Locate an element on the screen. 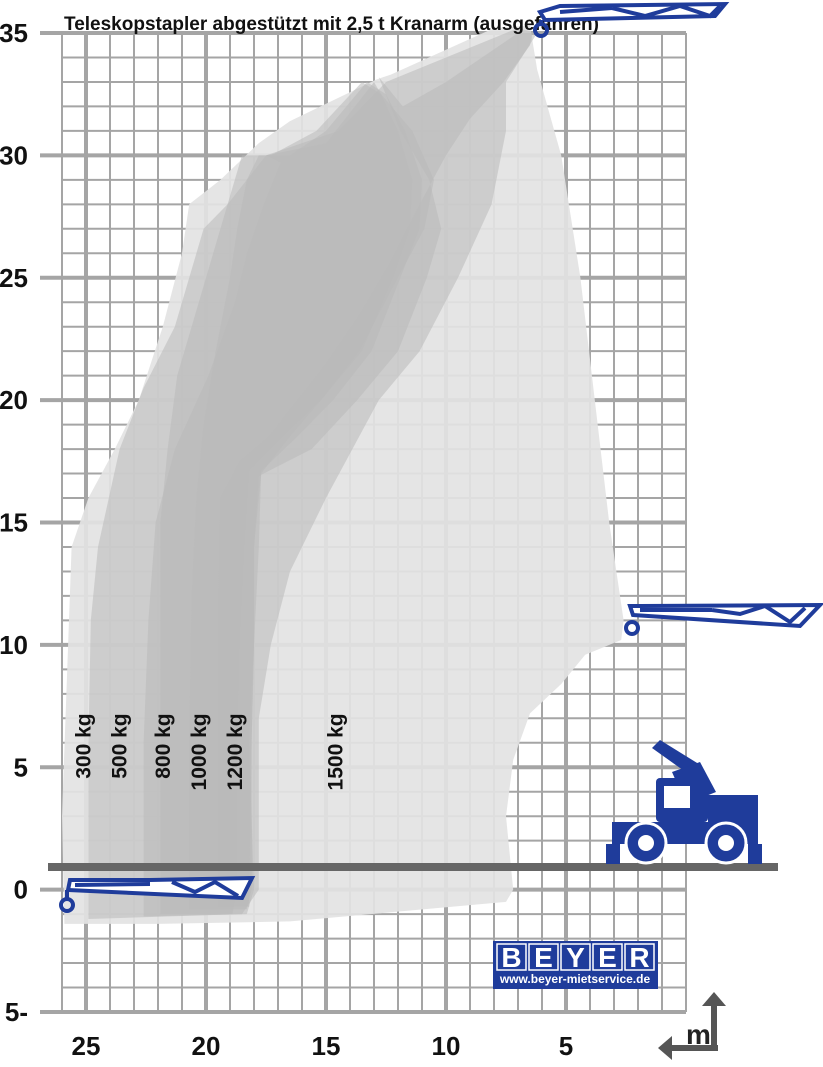 The width and height of the screenshot is (823, 1067). logo-letter: B is located at coordinates (511, 957).